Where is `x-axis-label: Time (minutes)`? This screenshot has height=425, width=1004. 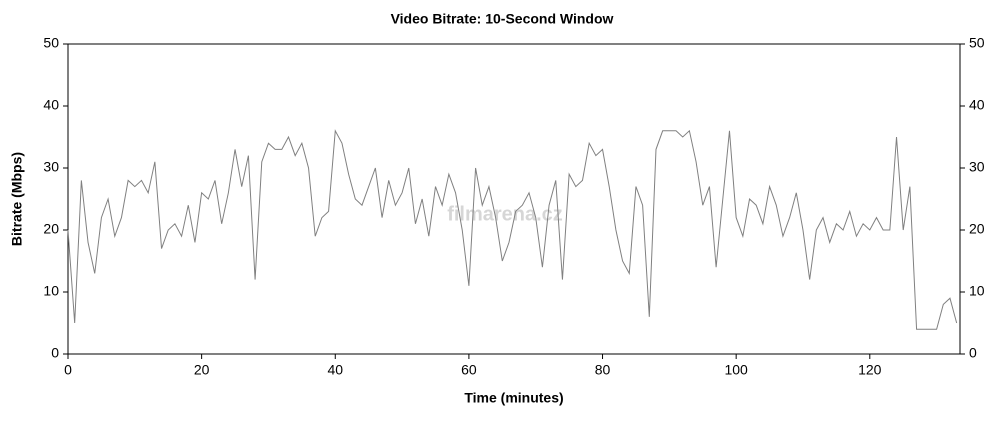
x-axis-label: Time (minutes) is located at coordinates (513, 398).